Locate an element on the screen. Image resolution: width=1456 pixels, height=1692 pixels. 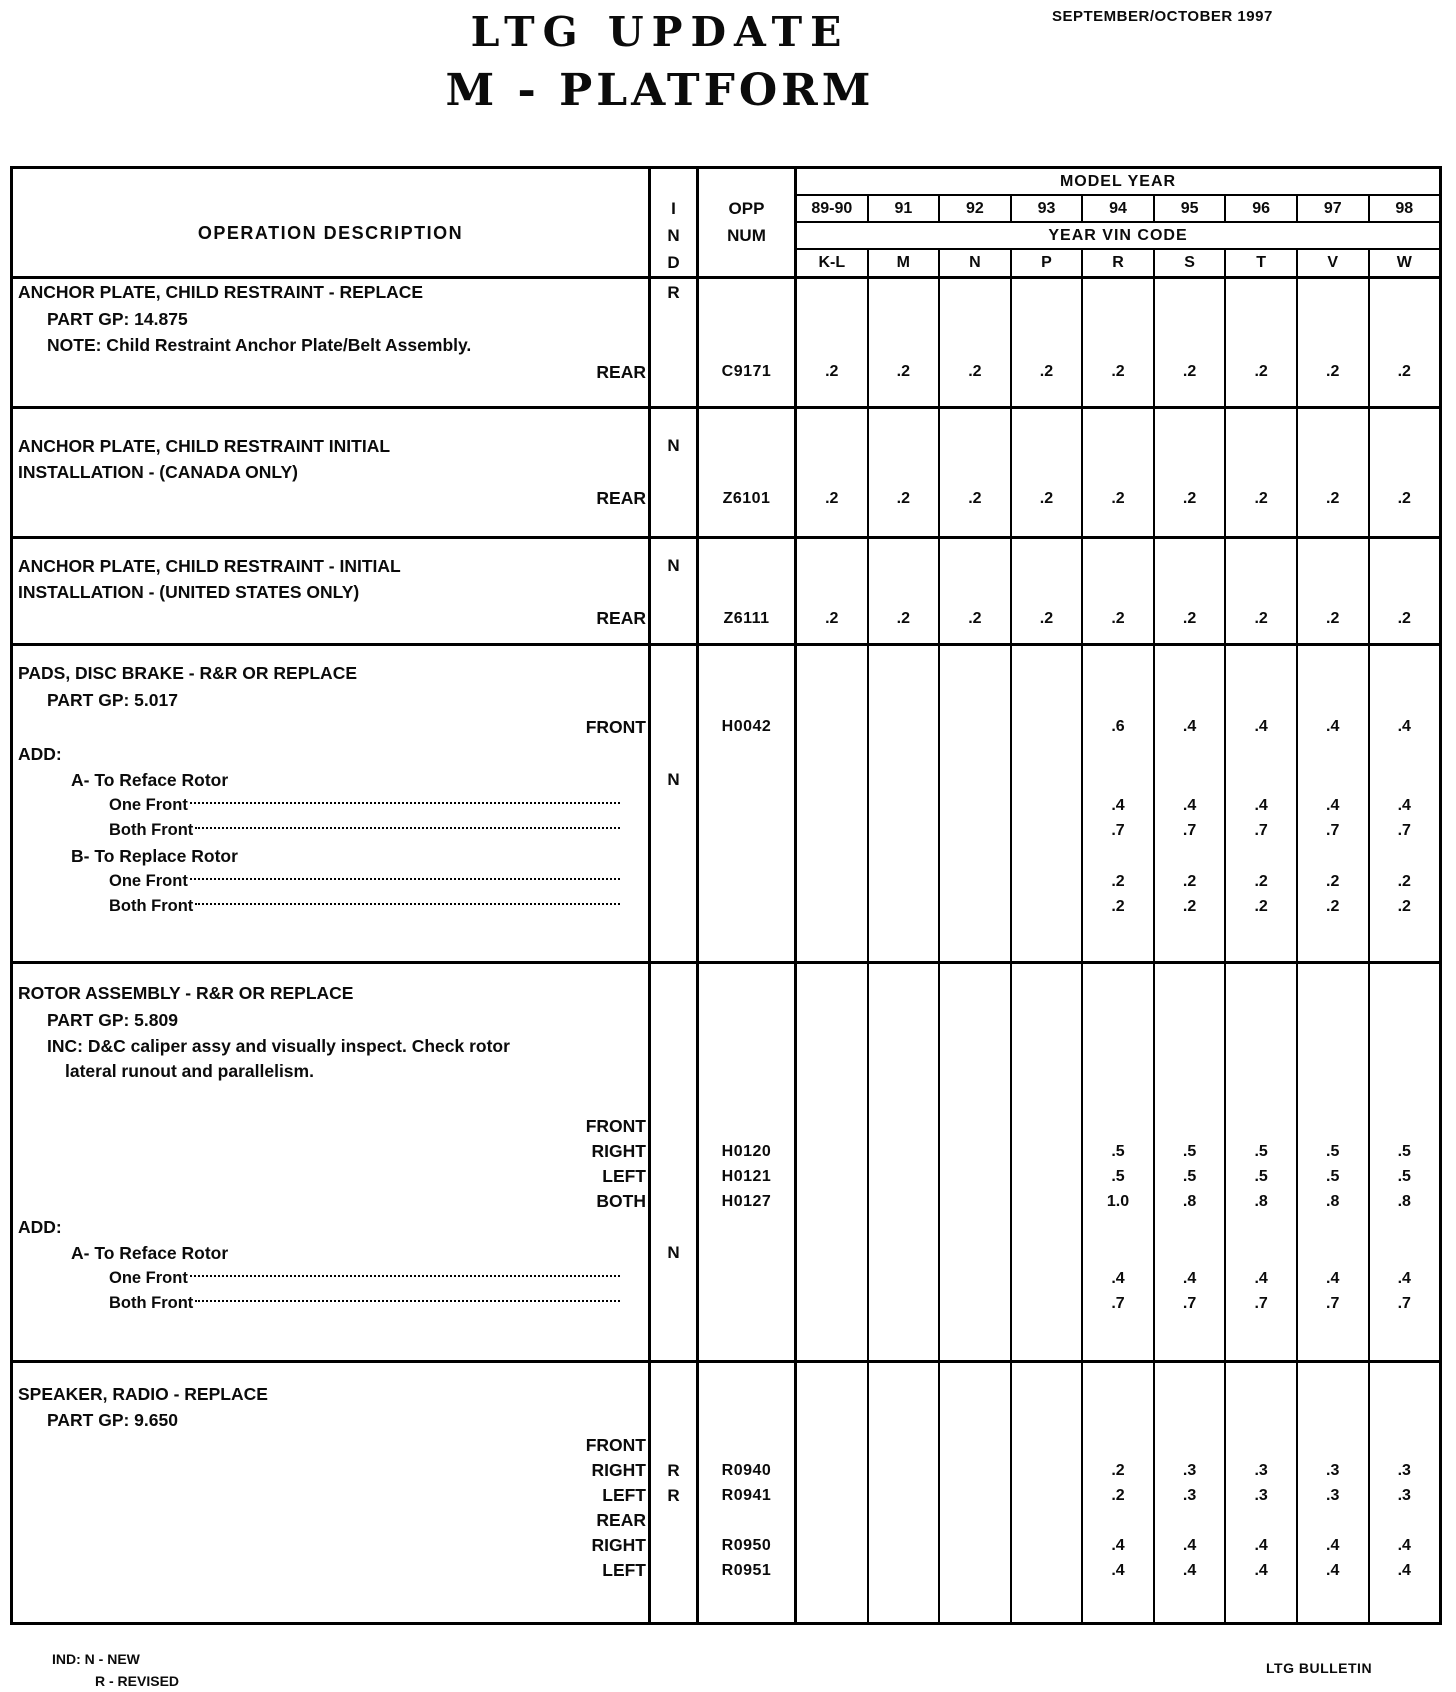
operation-desc-cell: FRONT is located at coordinates (332, 1445).